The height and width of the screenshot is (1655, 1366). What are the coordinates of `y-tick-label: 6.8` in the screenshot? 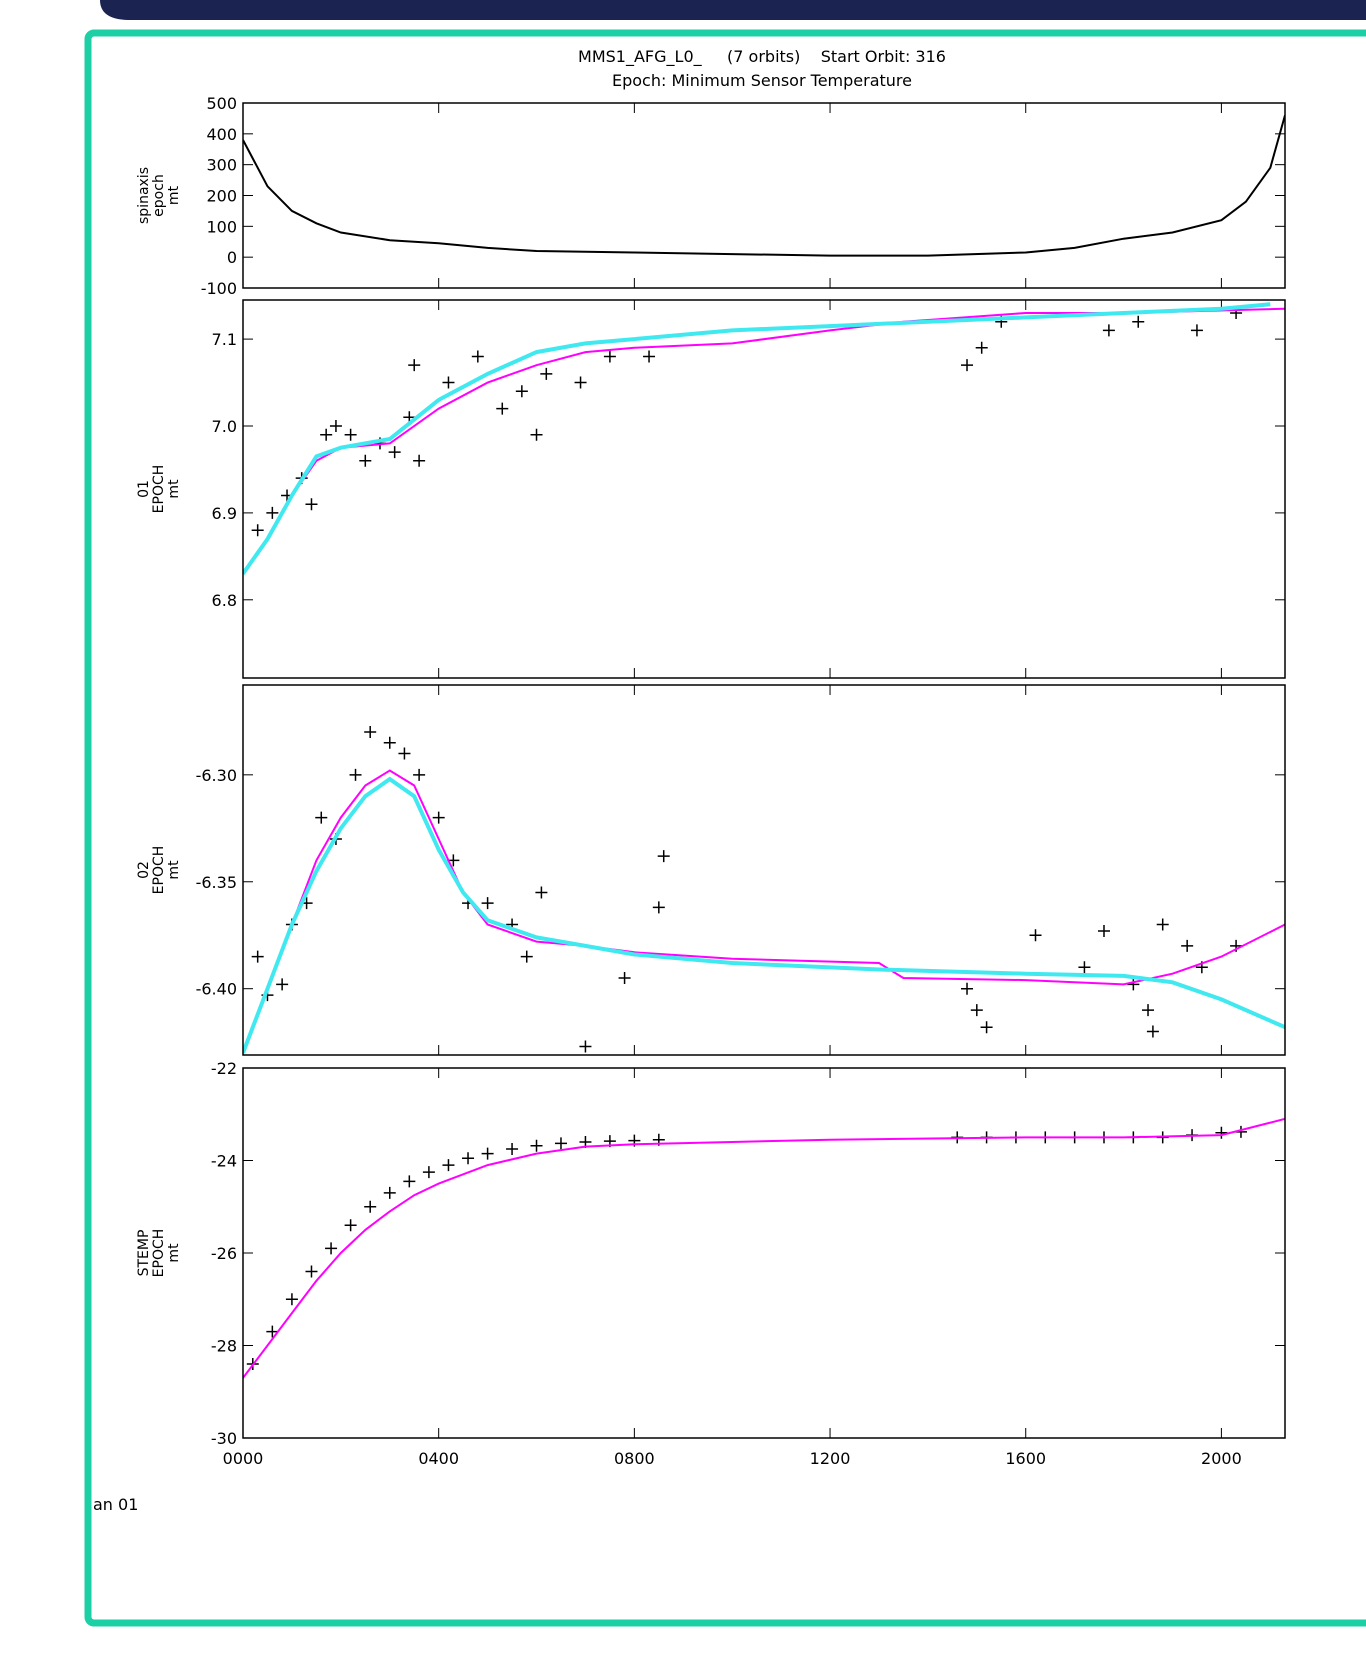 It's located at (224, 600).